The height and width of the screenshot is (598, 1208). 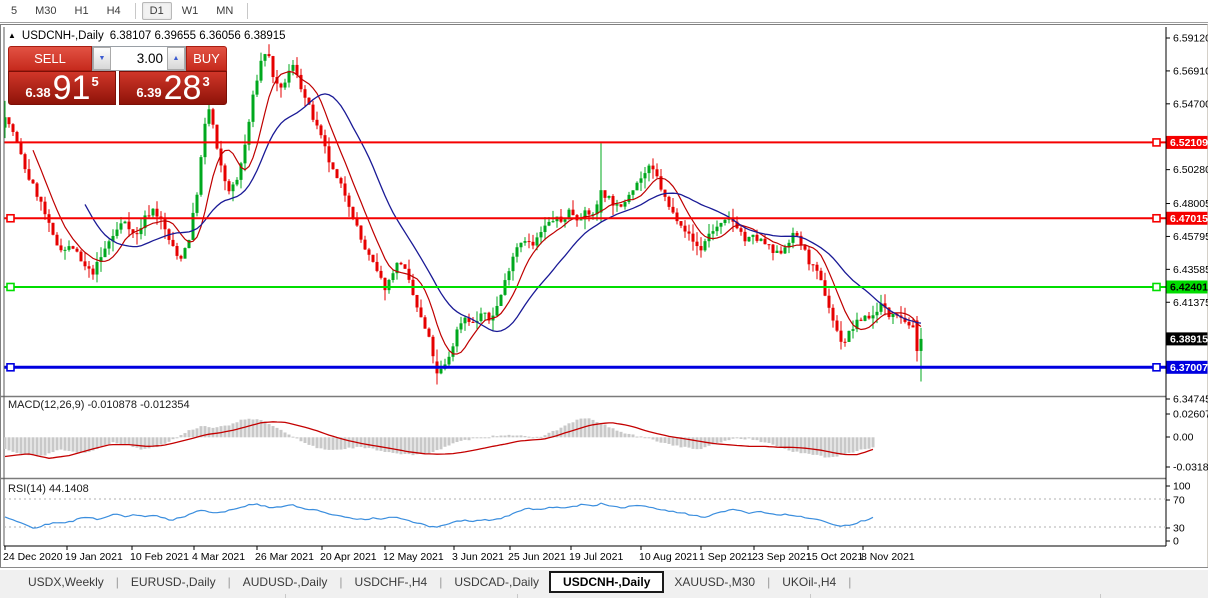 I want to click on rsi-indicator-label: RSI(14) 44.1408, so click(x=48, y=489).